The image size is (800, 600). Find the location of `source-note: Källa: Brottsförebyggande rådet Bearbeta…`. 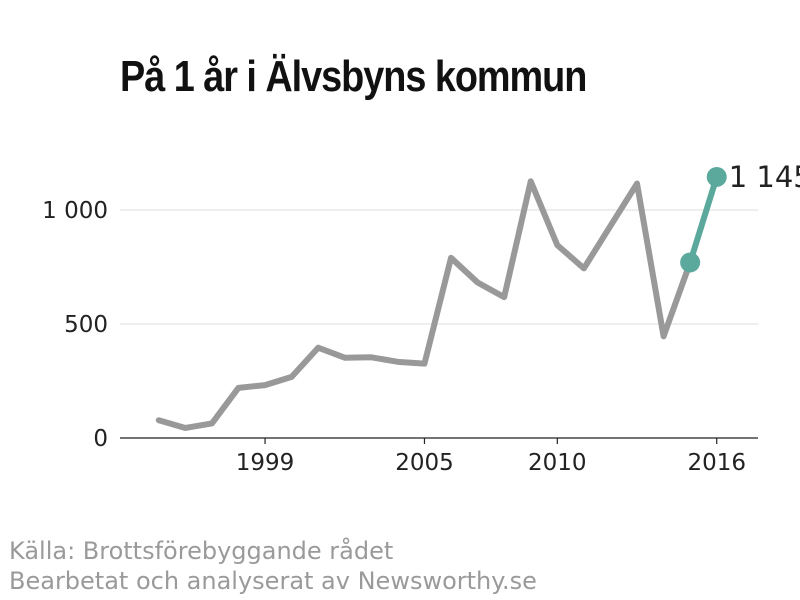

source-note: Källa: Brottsförebyggande rådet Bearbeta… is located at coordinates (273, 566).